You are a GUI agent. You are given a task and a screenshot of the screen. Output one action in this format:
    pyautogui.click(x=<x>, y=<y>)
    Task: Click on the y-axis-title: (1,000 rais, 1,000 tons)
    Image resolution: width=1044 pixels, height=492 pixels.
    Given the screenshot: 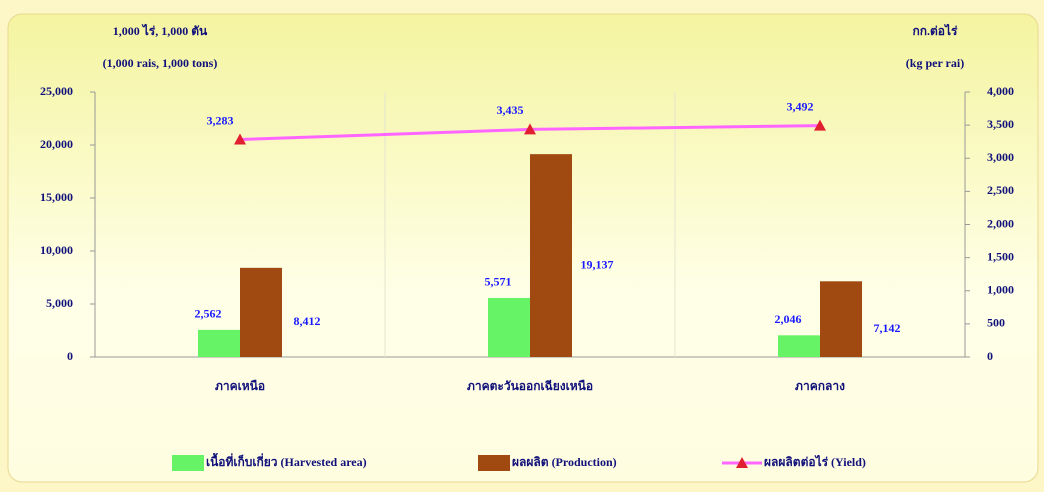 What is the action you would take?
    pyautogui.click(x=160, y=63)
    